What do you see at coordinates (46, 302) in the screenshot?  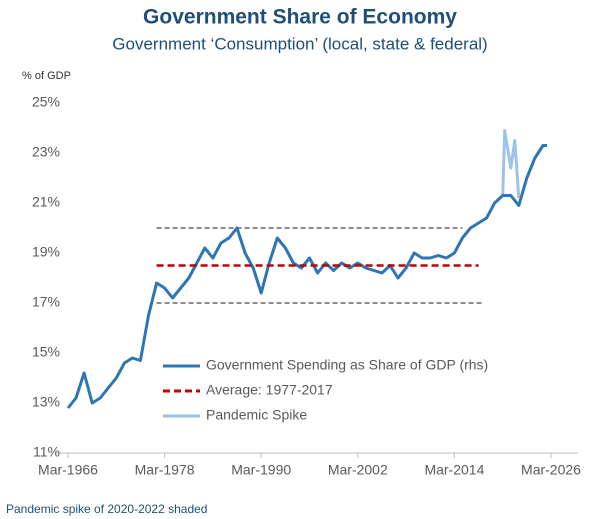 I see `y-tick-label: 17%` at bounding box center [46, 302].